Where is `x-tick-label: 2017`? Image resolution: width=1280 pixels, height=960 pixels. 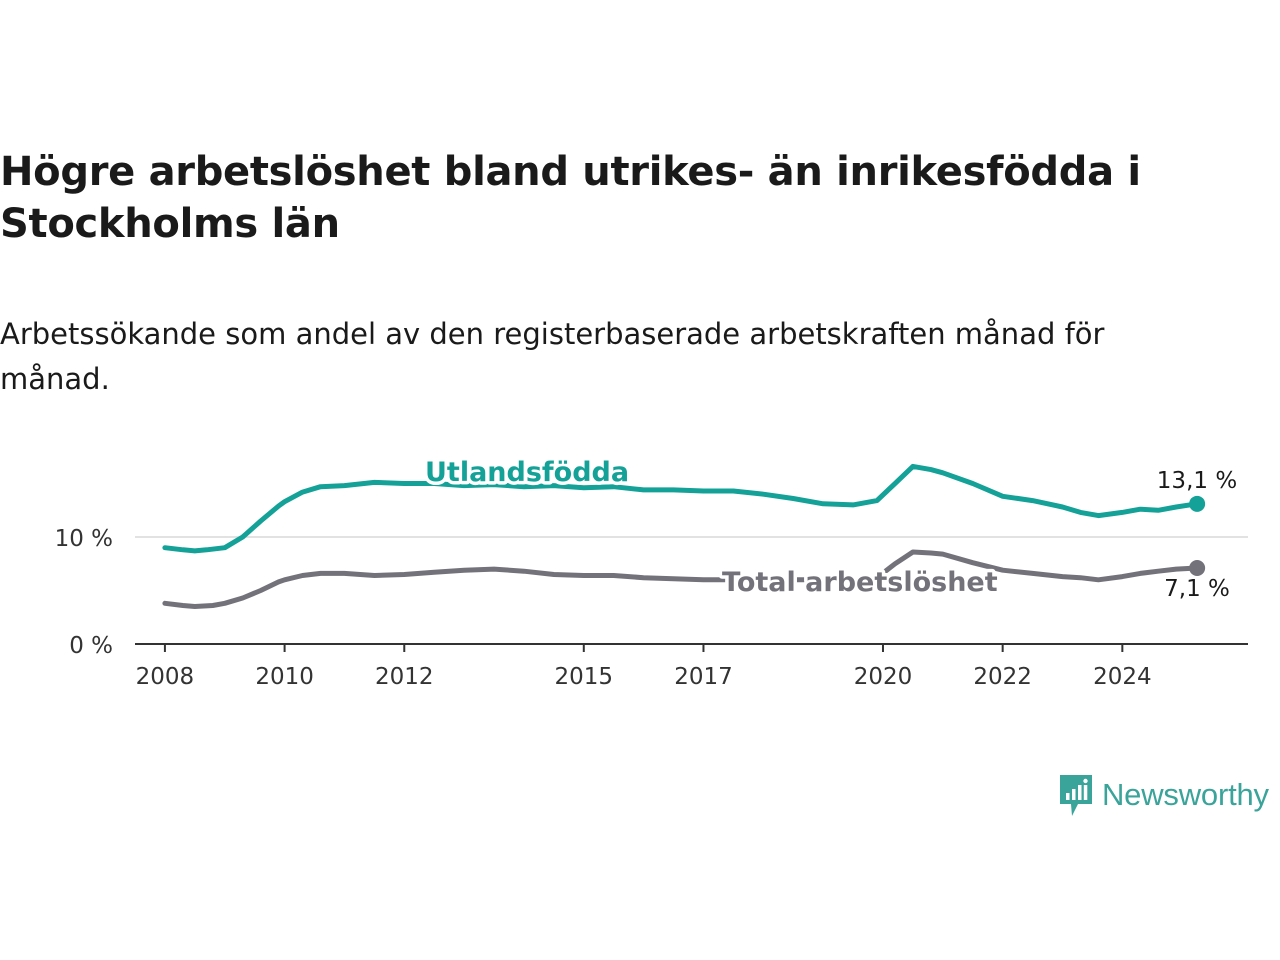 x-tick-label: 2017 is located at coordinates (703, 677).